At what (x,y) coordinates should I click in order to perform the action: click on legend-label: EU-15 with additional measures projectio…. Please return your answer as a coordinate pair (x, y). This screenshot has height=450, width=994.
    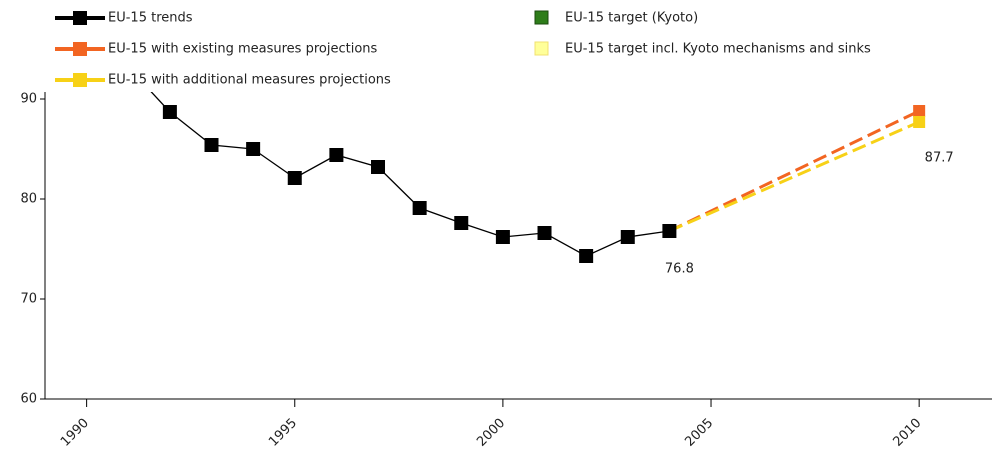
    Looking at the image, I should click on (249, 80).